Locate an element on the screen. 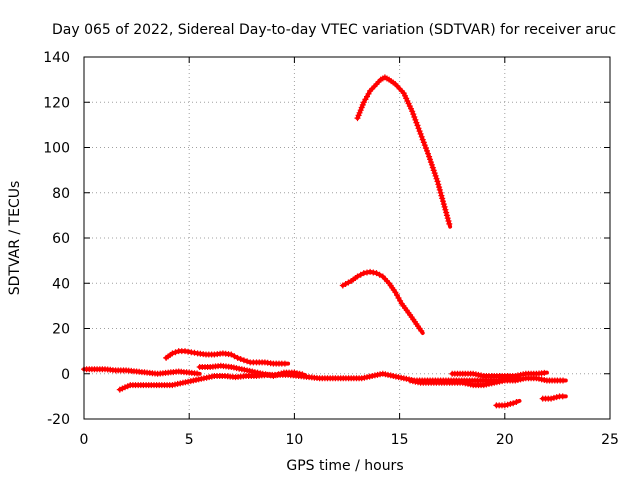  series-hump is located at coordinates (227, 357).